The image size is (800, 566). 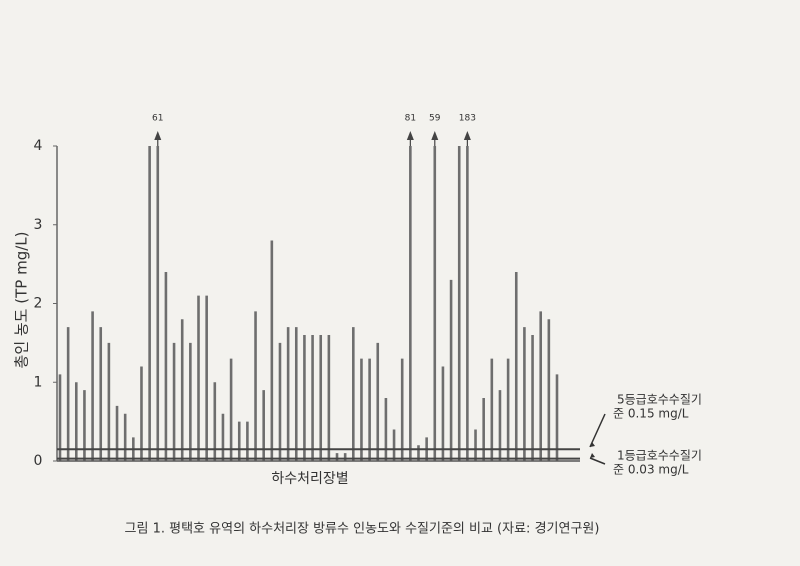 What do you see at coordinates (38, 461) in the screenshot?
I see `y-tick-label: 0` at bounding box center [38, 461].